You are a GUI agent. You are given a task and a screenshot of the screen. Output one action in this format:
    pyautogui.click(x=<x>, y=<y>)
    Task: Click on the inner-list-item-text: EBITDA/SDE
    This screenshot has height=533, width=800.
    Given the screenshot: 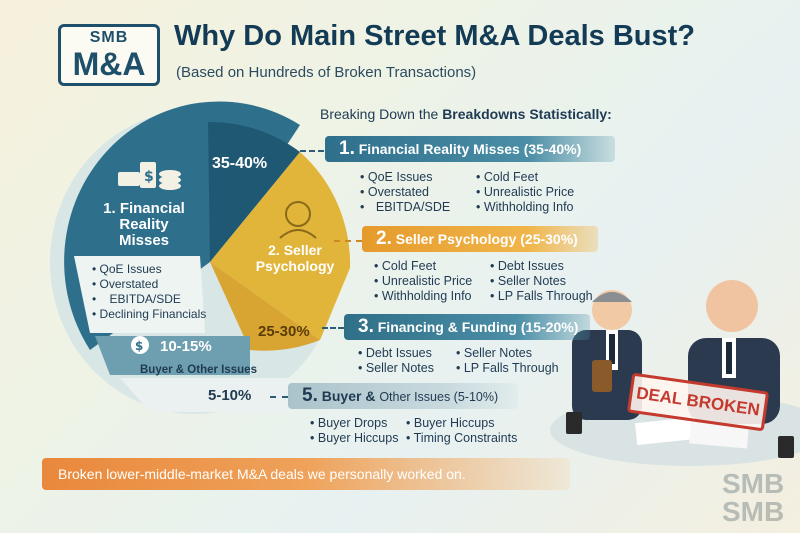 What is the action you would take?
    pyautogui.click(x=145, y=299)
    